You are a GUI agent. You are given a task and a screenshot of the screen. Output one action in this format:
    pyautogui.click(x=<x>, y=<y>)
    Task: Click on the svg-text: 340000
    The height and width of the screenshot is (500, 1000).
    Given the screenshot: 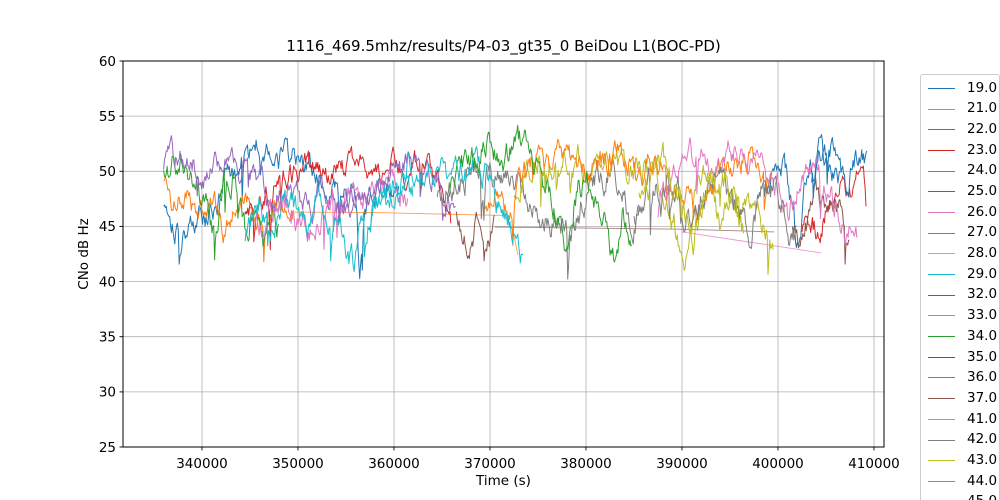 What is the action you would take?
    pyautogui.click(x=202, y=464)
    